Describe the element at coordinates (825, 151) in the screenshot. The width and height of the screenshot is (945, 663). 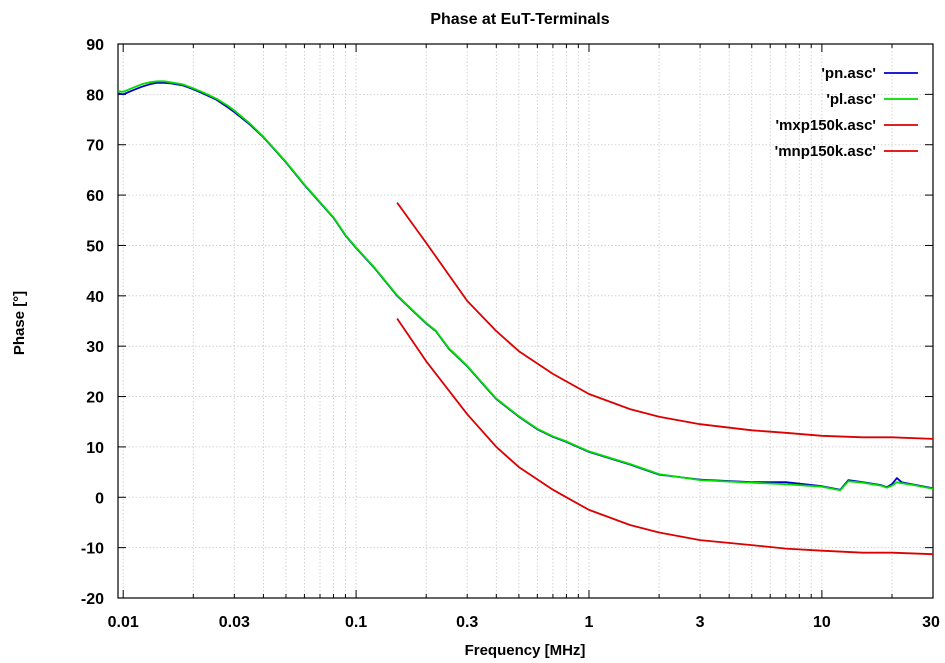
I see `legend-label: 'mnp150k.asc'` at that location.